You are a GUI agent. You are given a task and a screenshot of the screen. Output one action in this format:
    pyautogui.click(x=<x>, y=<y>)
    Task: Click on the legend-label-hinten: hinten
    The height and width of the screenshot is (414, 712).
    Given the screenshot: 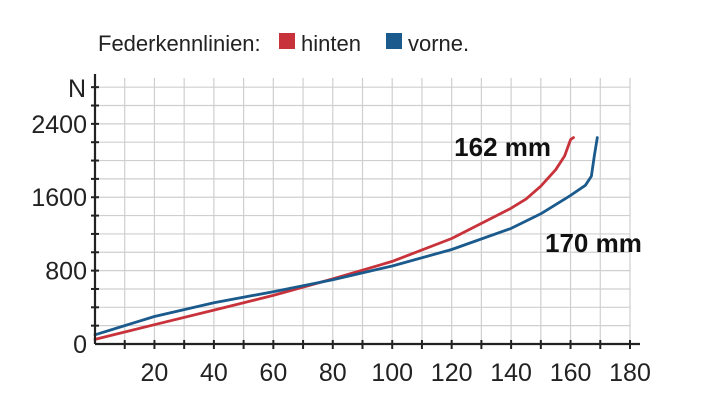 What is the action you would take?
    pyautogui.click(x=331, y=43)
    